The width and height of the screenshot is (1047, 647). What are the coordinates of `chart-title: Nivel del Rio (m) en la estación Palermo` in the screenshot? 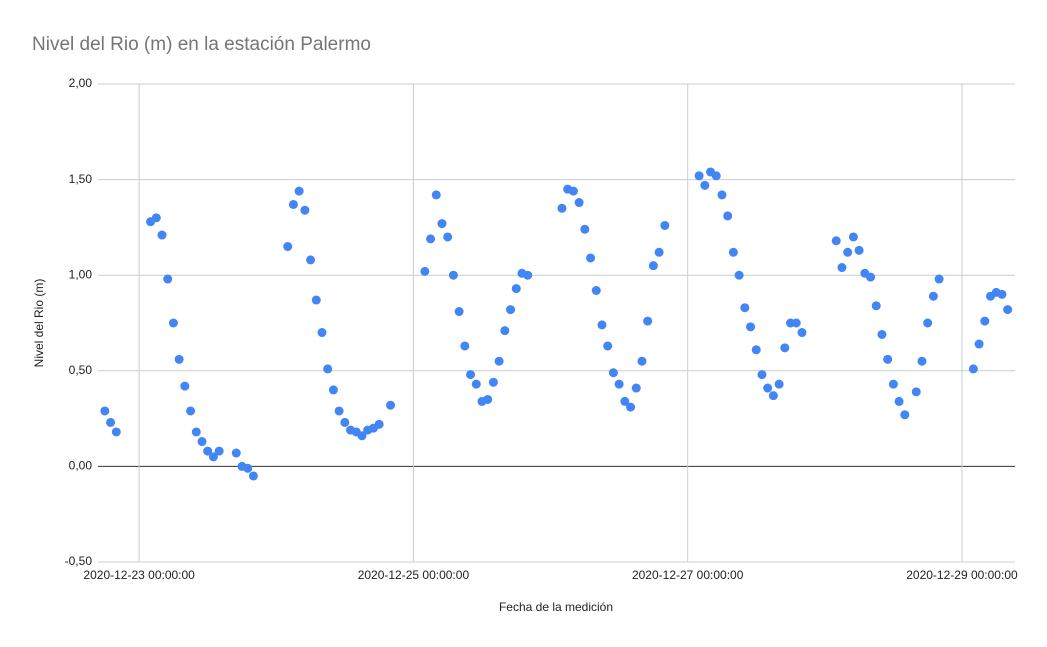 It's located at (201, 44).